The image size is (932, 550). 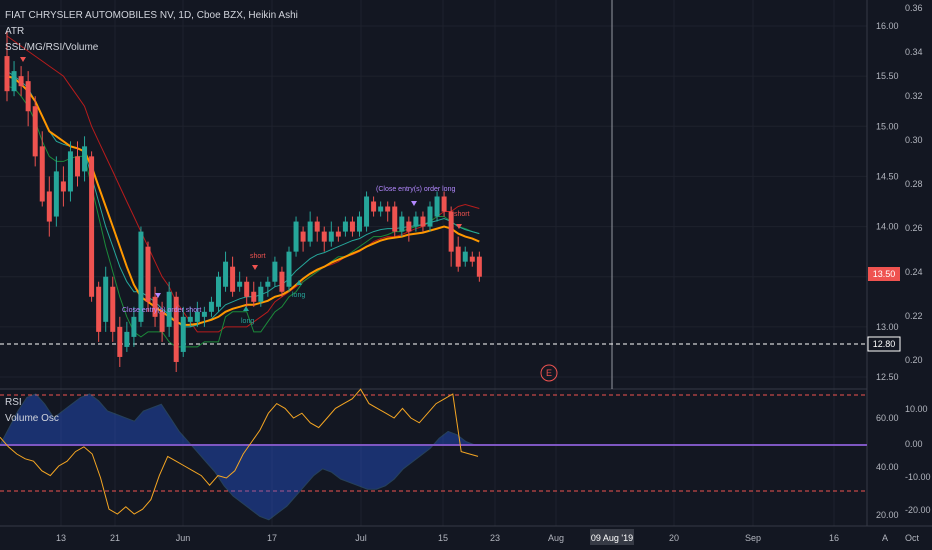 What do you see at coordinates (887, 467) in the screenshot?
I see `osc-tick-left: 40.00` at bounding box center [887, 467].